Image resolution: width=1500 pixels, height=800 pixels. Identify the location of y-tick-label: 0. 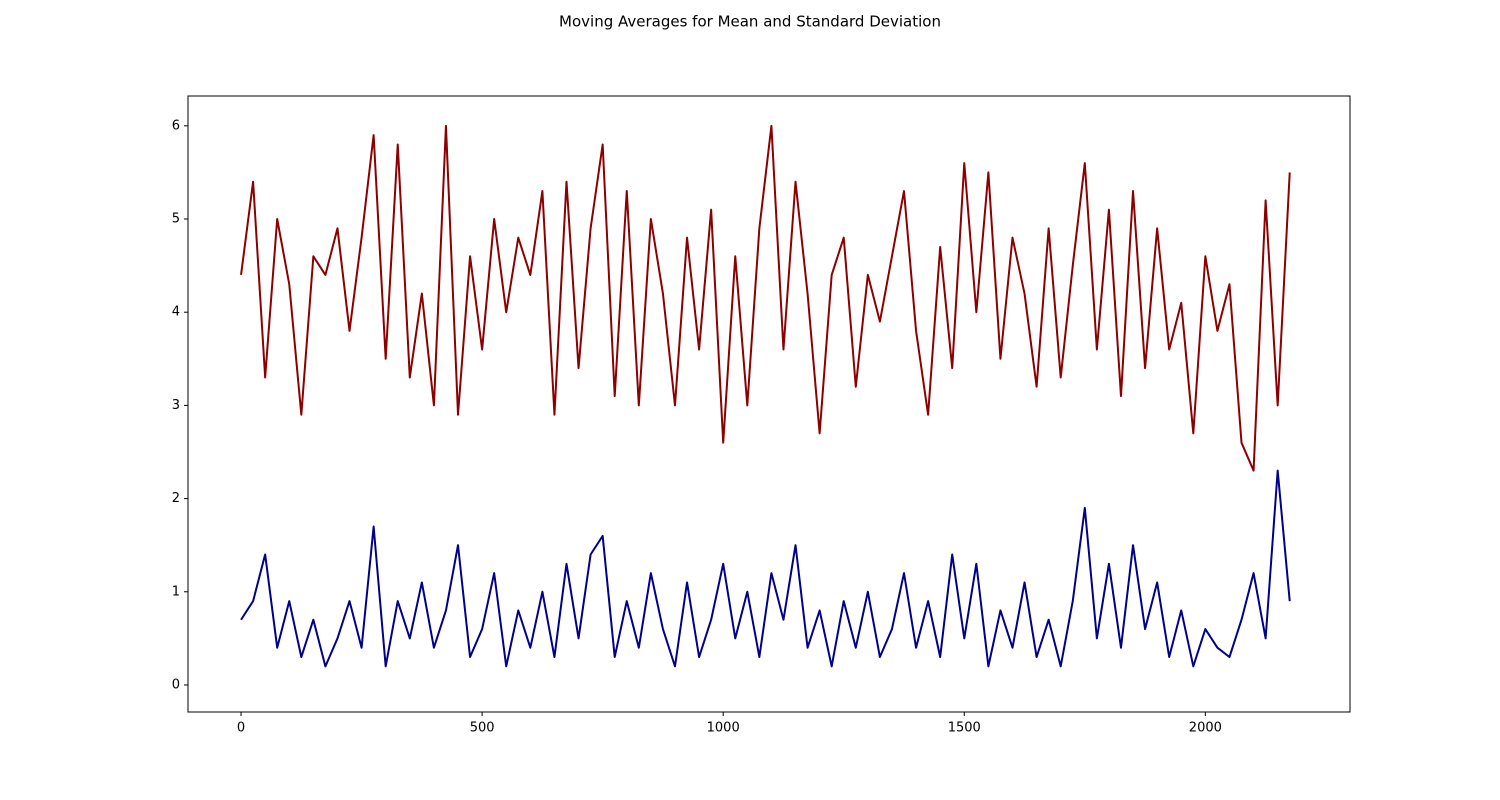
(176, 684).